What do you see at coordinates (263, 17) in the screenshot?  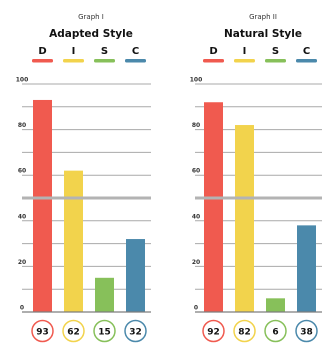 I see `graph-label: Graph II` at bounding box center [263, 17].